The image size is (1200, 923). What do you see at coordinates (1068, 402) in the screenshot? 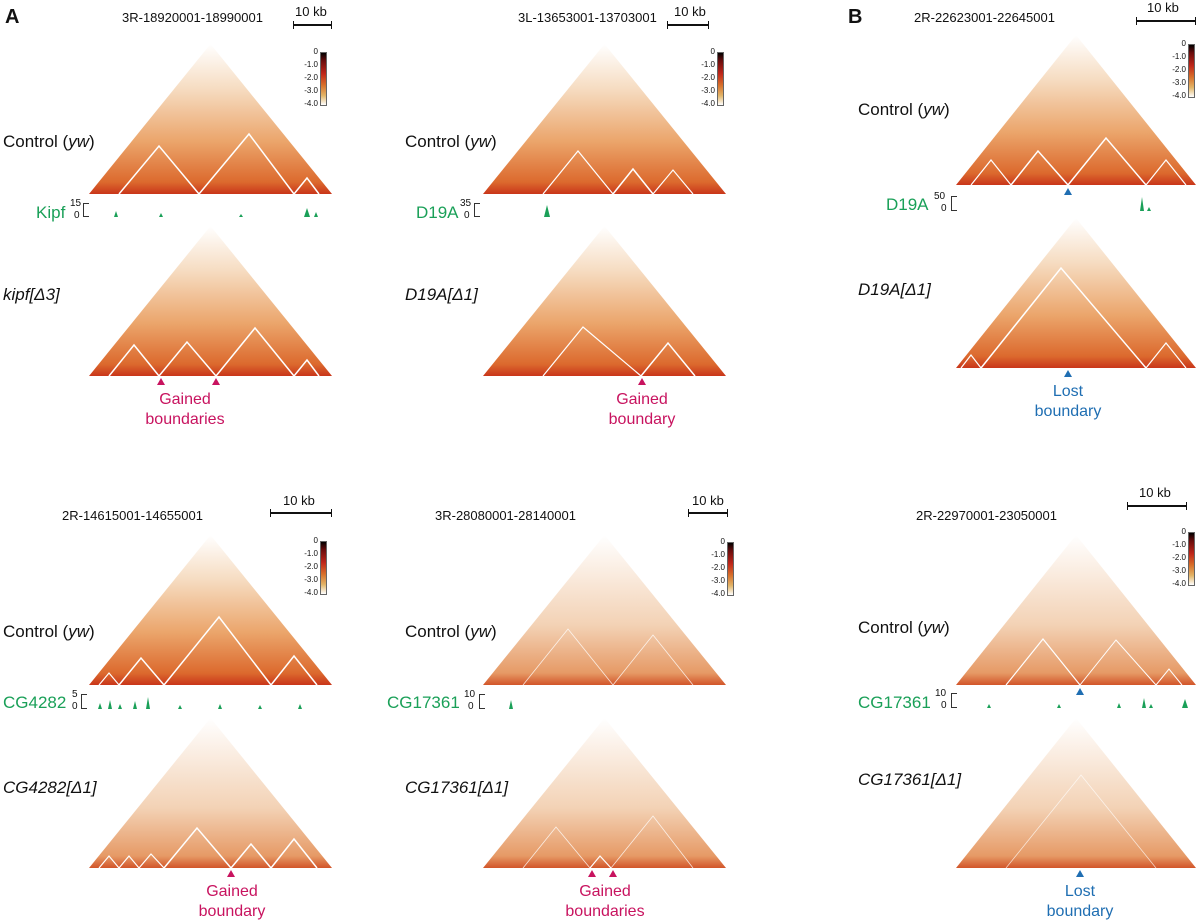
I see `boundary-annotation: Lost boundary` at bounding box center [1068, 402].